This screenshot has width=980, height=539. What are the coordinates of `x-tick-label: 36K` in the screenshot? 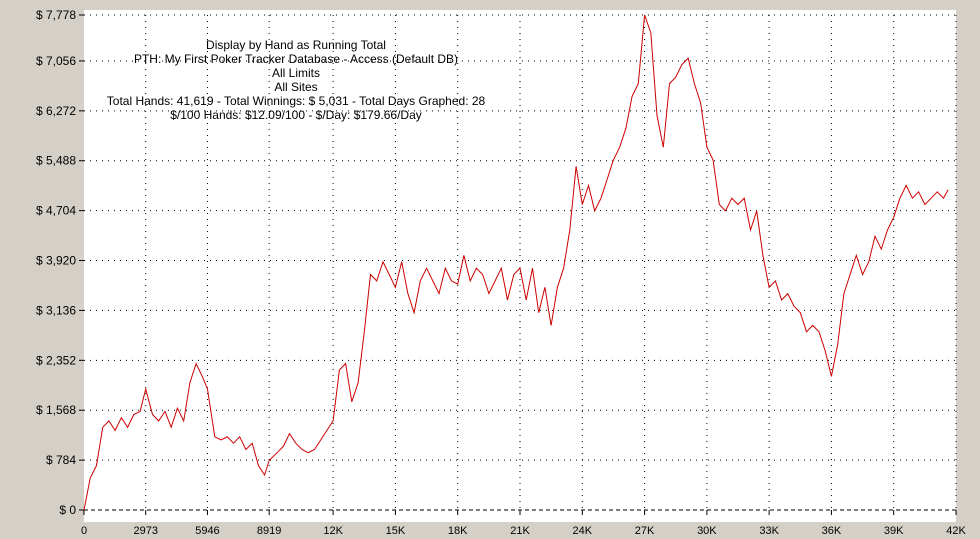 It's located at (832, 531).